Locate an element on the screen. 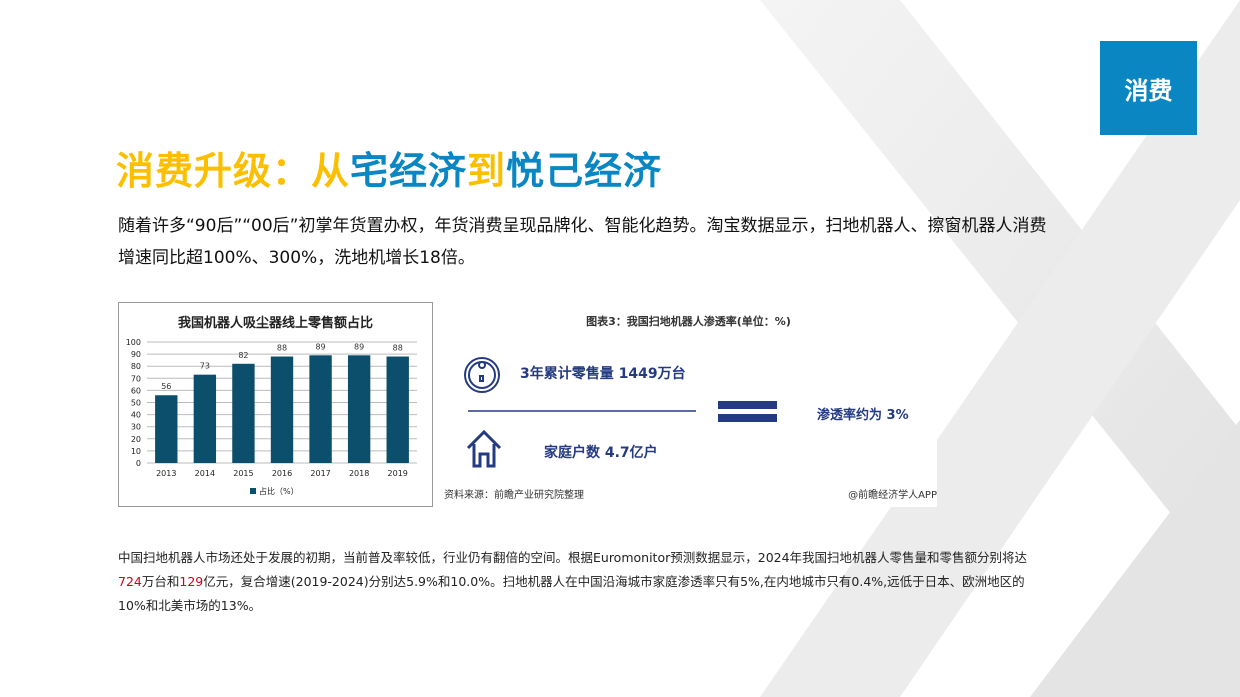 The height and width of the screenshot is (697, 1240). panel-title: 图表3：我国扫地机器人渗透率(单位：%) is located at coordinates (688, 321).